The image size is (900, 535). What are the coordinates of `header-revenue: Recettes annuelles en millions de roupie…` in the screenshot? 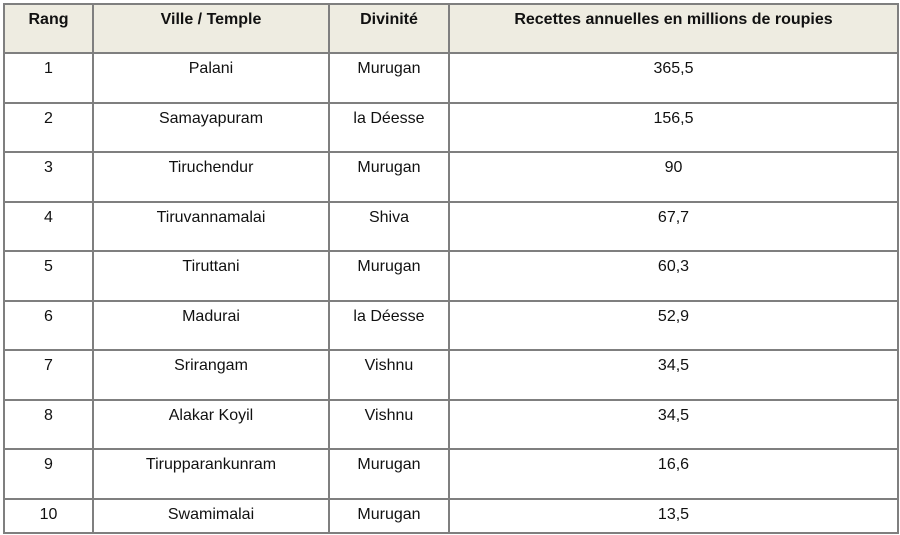 It's located at (673, 28).